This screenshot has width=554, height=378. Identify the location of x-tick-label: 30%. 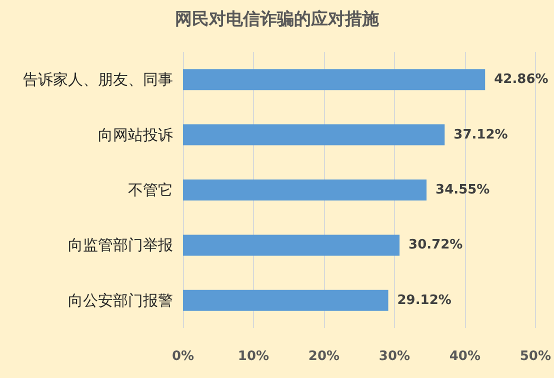
(394, 356).